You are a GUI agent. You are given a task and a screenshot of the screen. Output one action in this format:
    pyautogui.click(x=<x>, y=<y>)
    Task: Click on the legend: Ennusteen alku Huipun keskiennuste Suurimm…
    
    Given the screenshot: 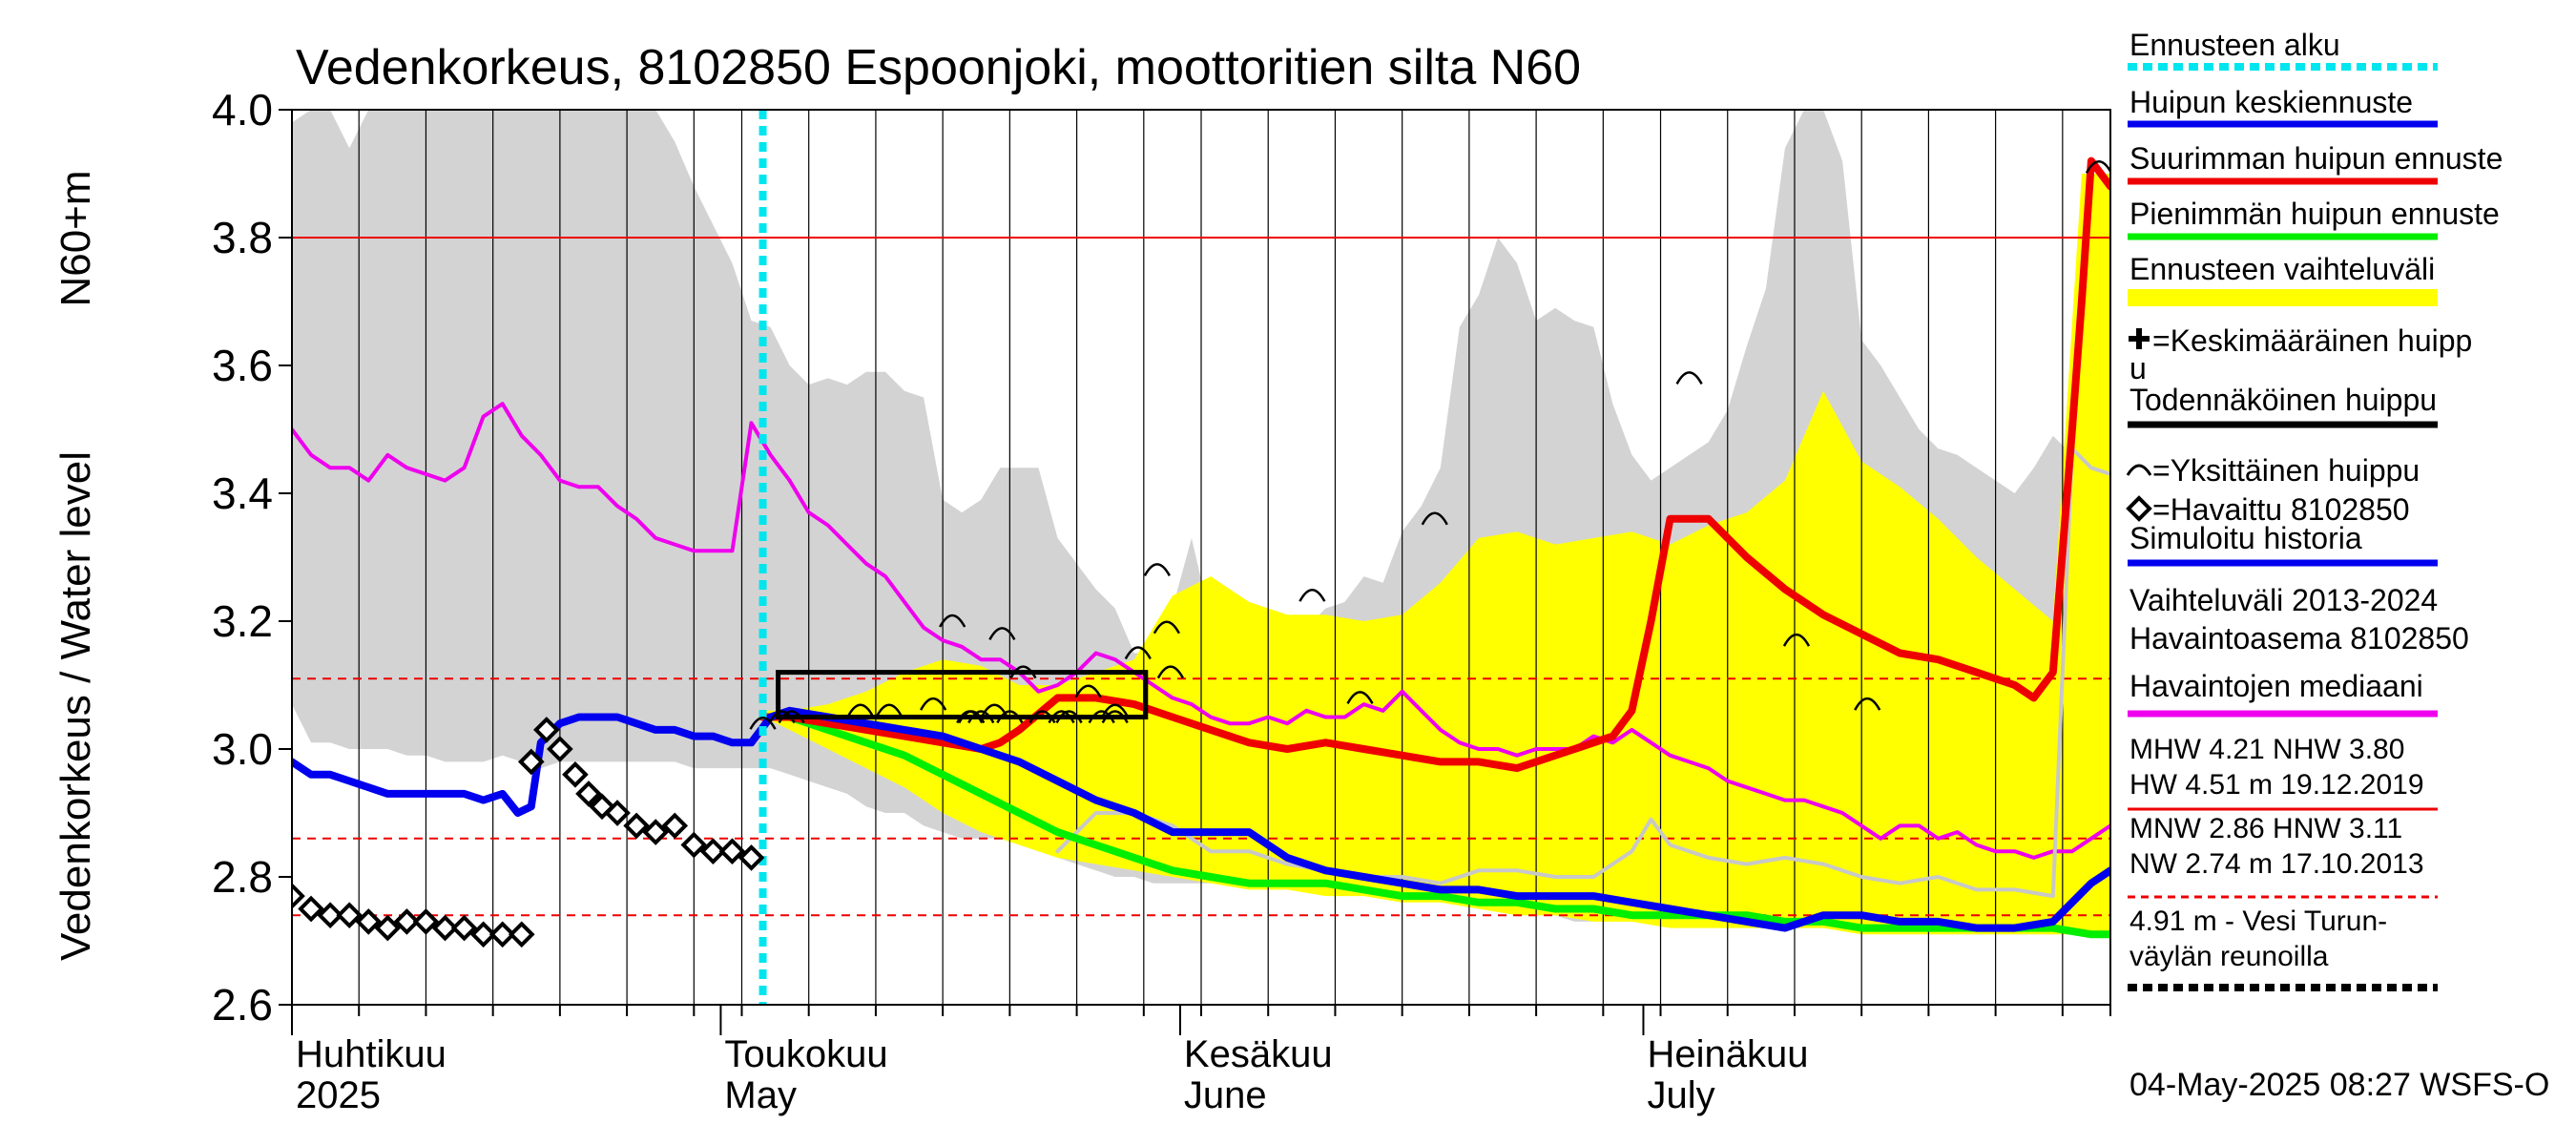 What is the action you would take?
    pyautogui.click(x=2314, y=510)
    